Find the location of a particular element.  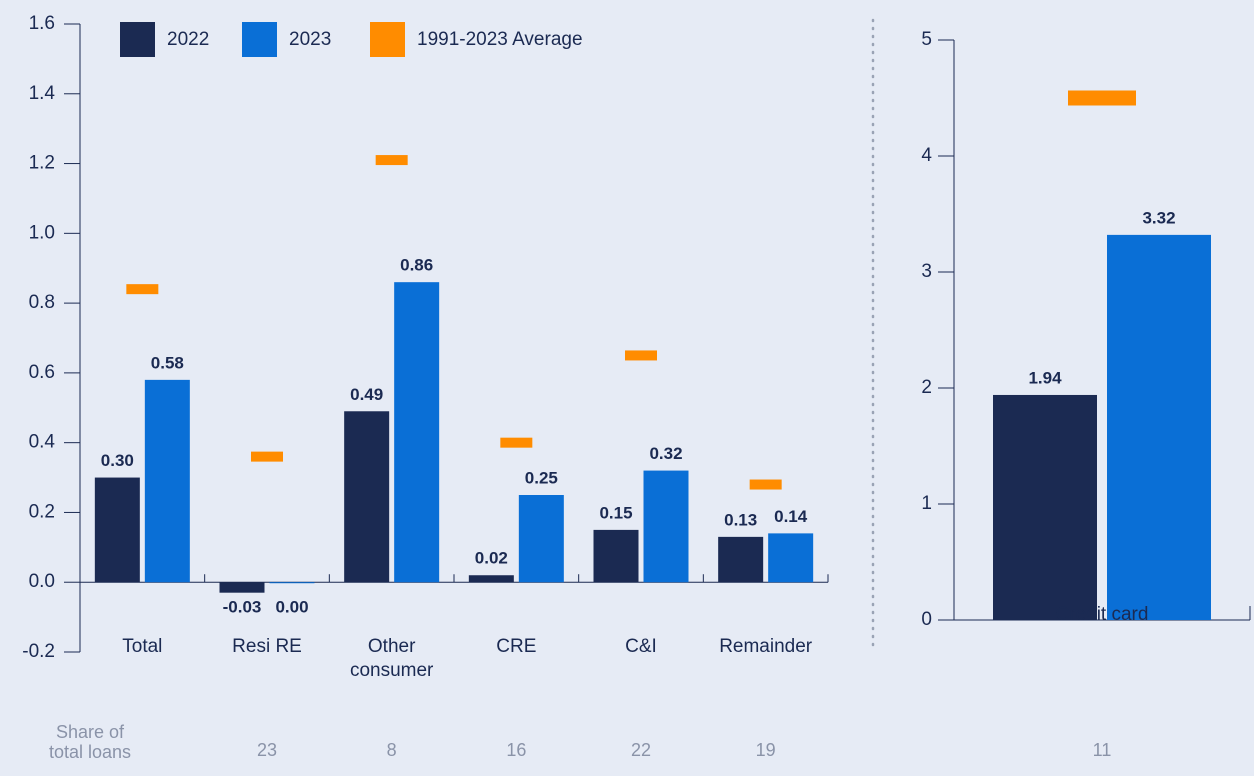

value-label: 0.14 is located at coordinates (791, 516).